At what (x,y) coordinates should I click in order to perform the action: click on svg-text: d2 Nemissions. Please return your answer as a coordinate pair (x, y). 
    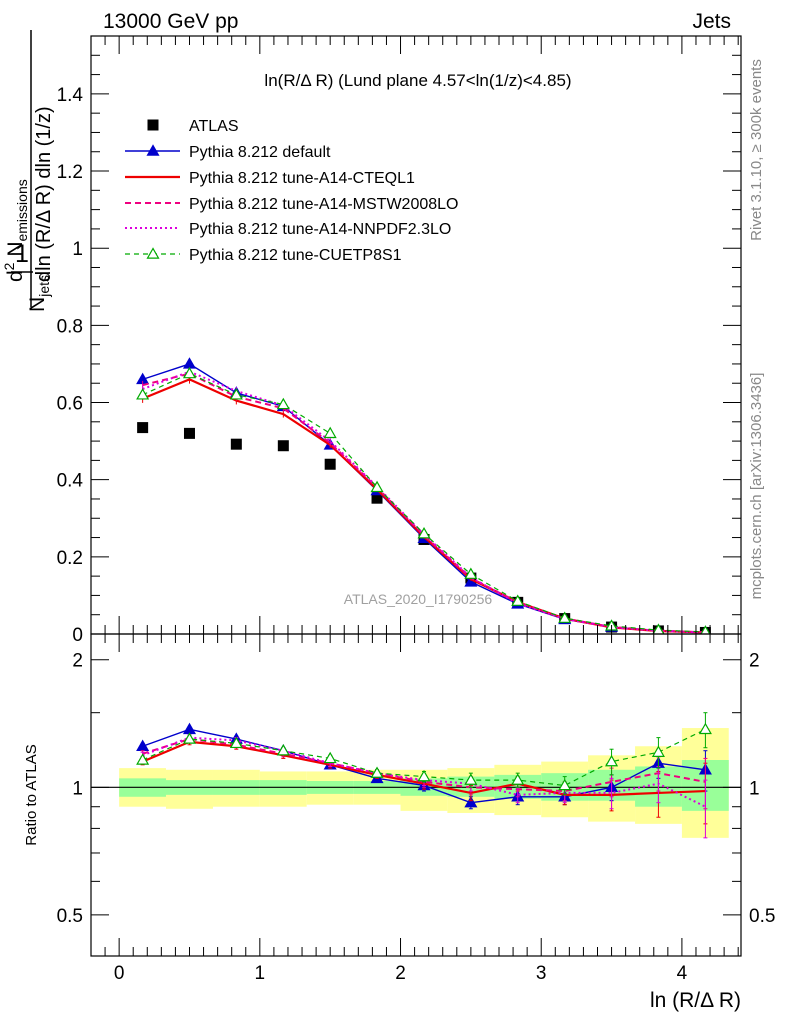
    Looking at the image, I should click on (15, 230).